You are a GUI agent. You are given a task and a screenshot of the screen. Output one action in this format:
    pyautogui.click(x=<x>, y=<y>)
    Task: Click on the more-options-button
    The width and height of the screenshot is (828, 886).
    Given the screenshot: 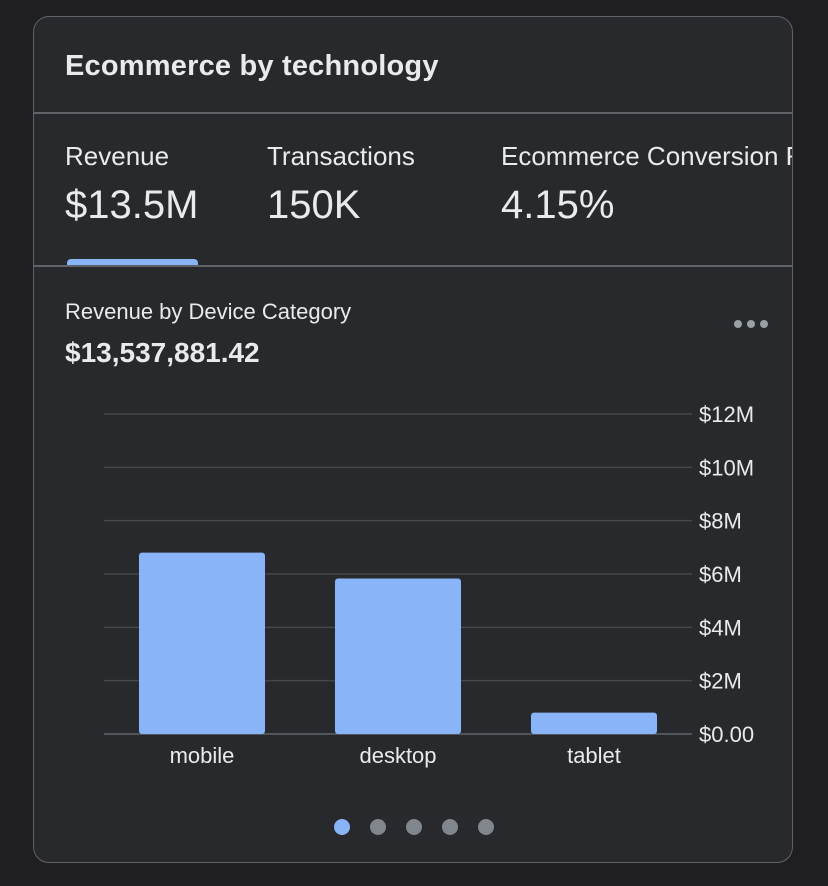 What is the action you would take?
    pyautogui.click(x=753, y=324)
    